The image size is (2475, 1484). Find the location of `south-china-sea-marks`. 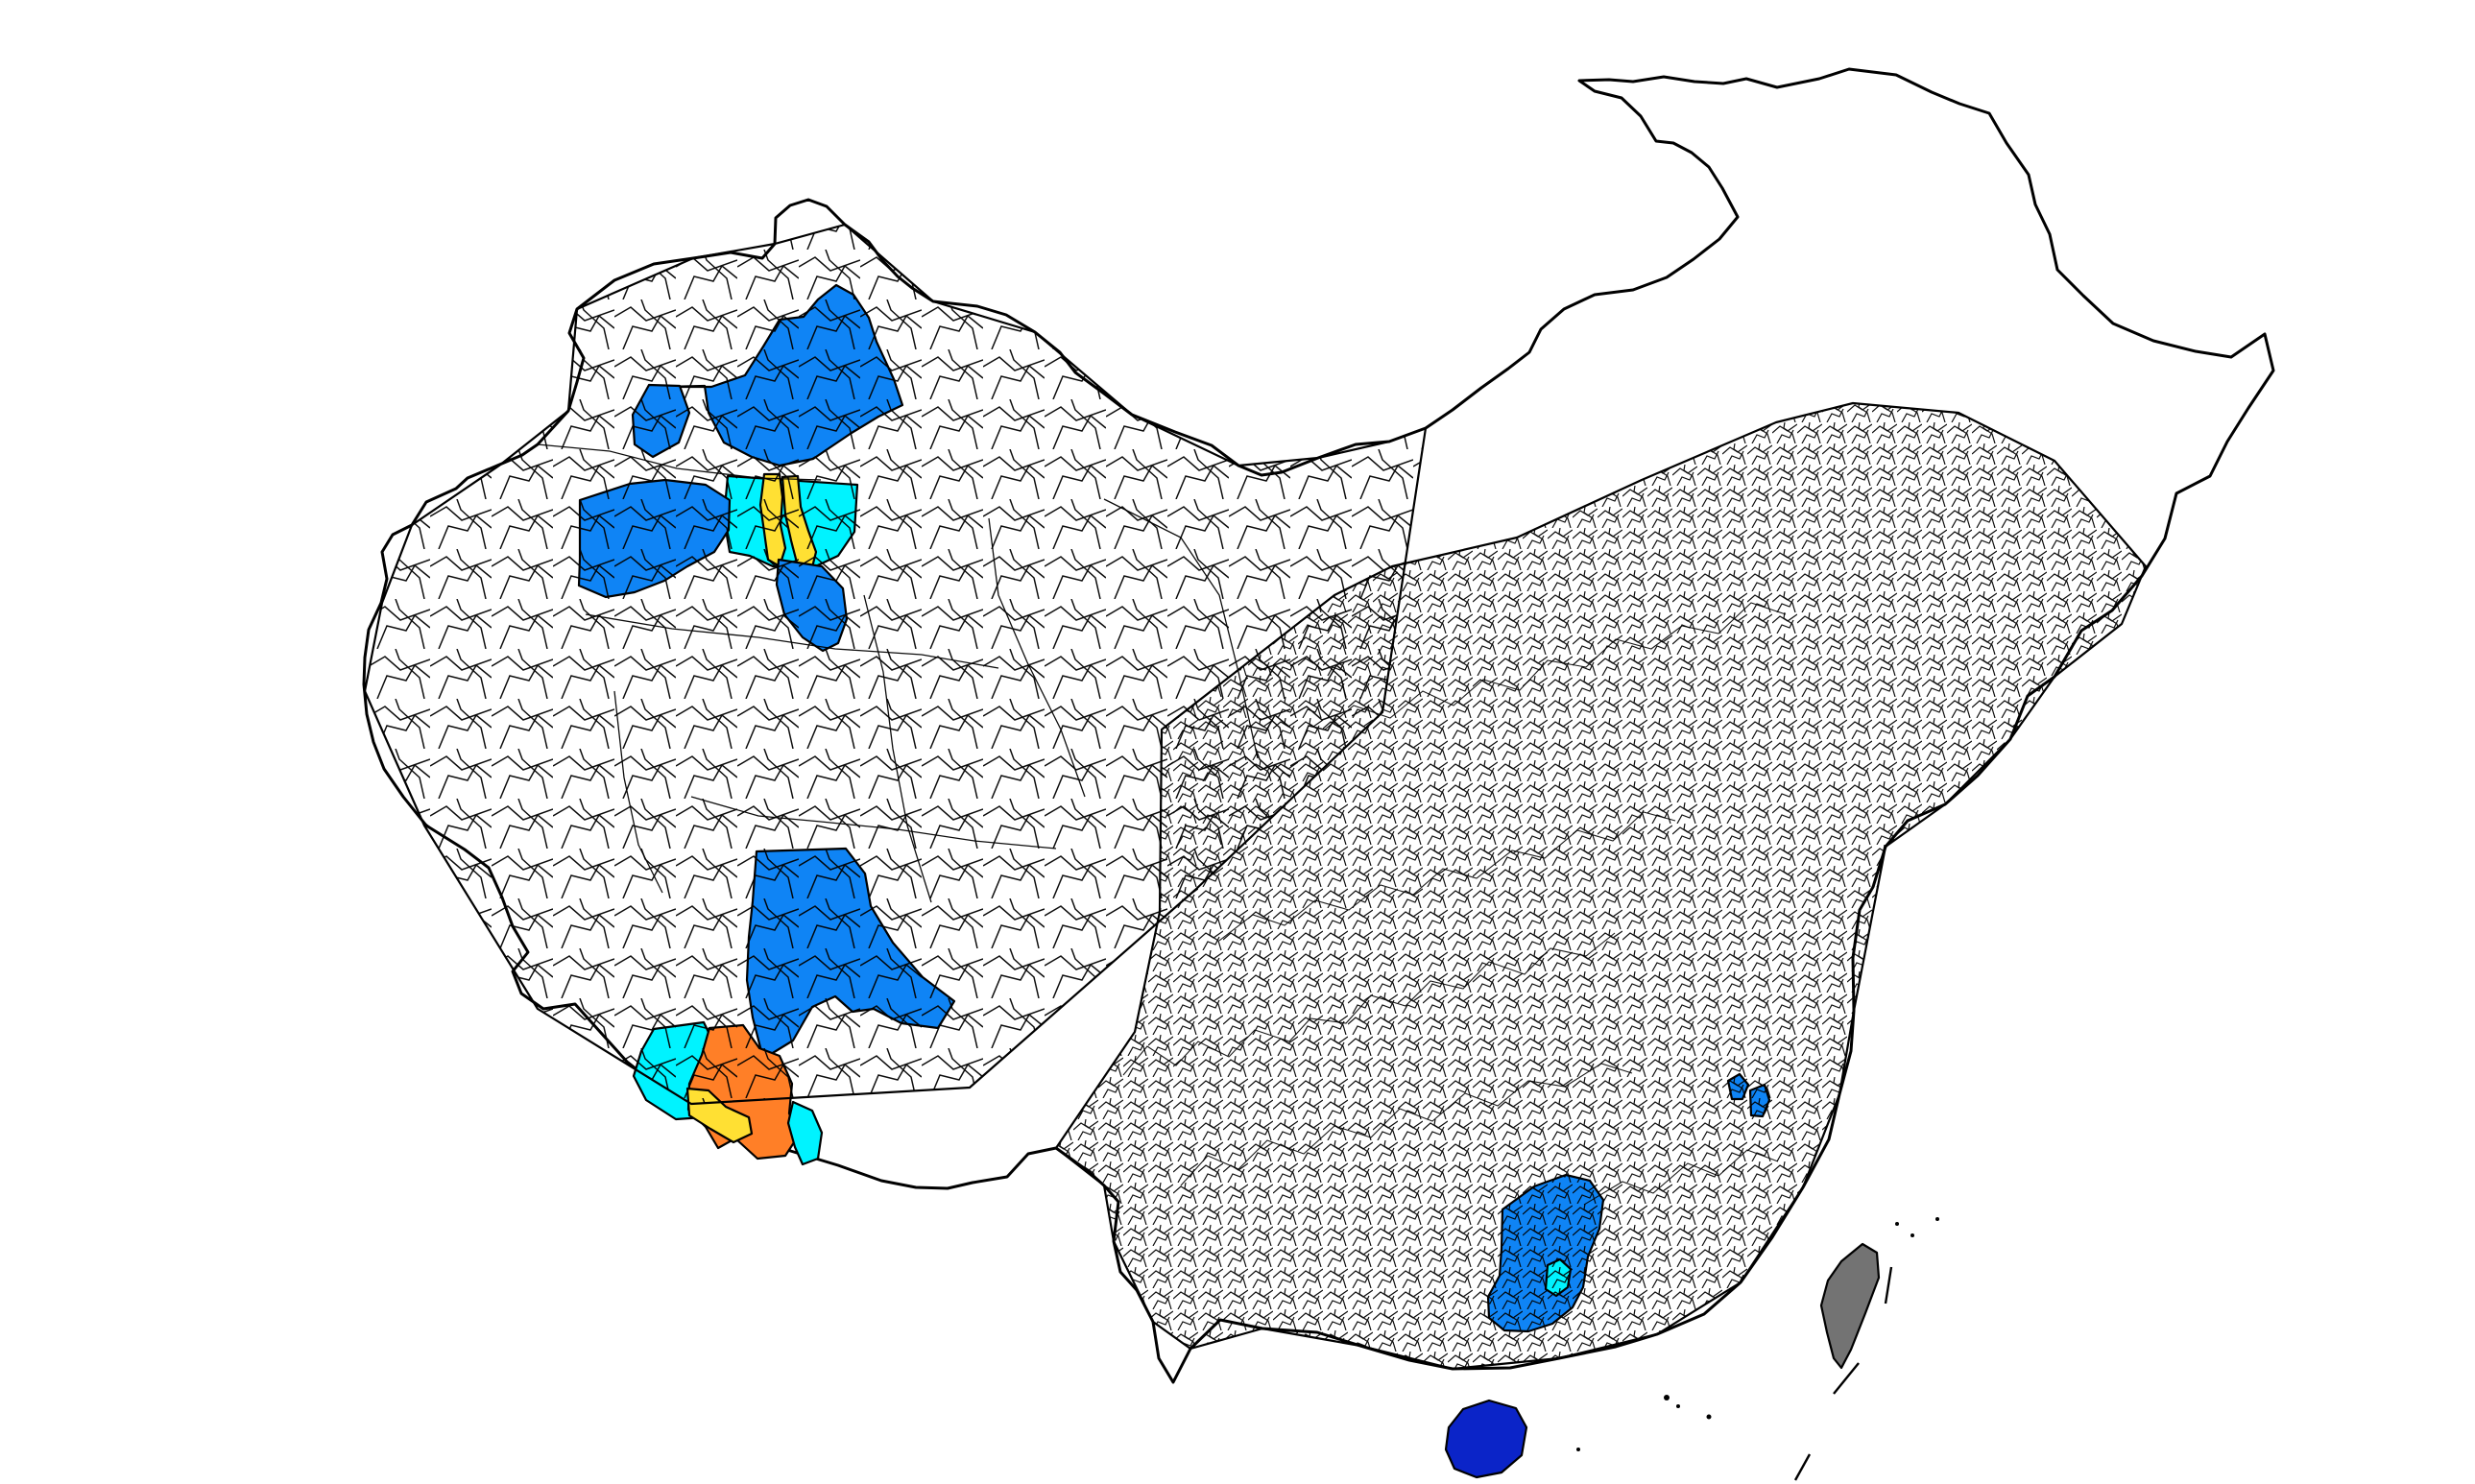

south-china-sea-marks is located at coordinates (1757, 1349).